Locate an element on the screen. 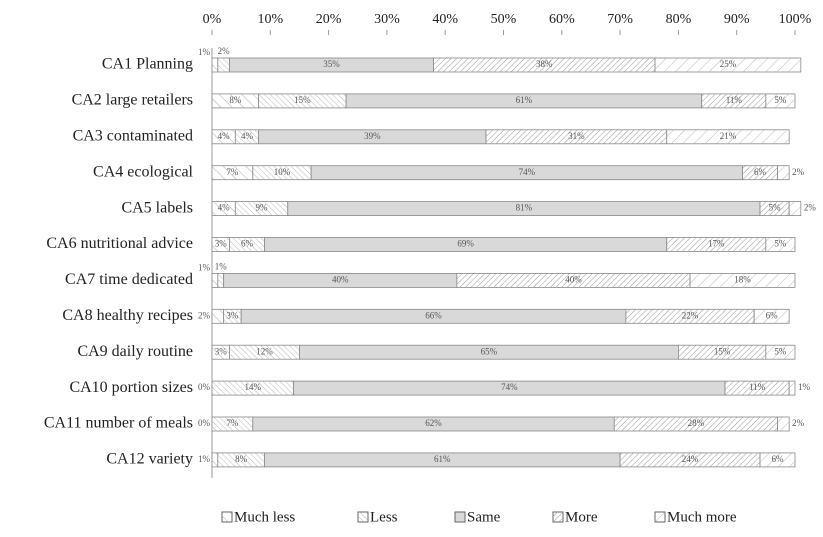  value-label: 69% is located at coordinates (465, 244).